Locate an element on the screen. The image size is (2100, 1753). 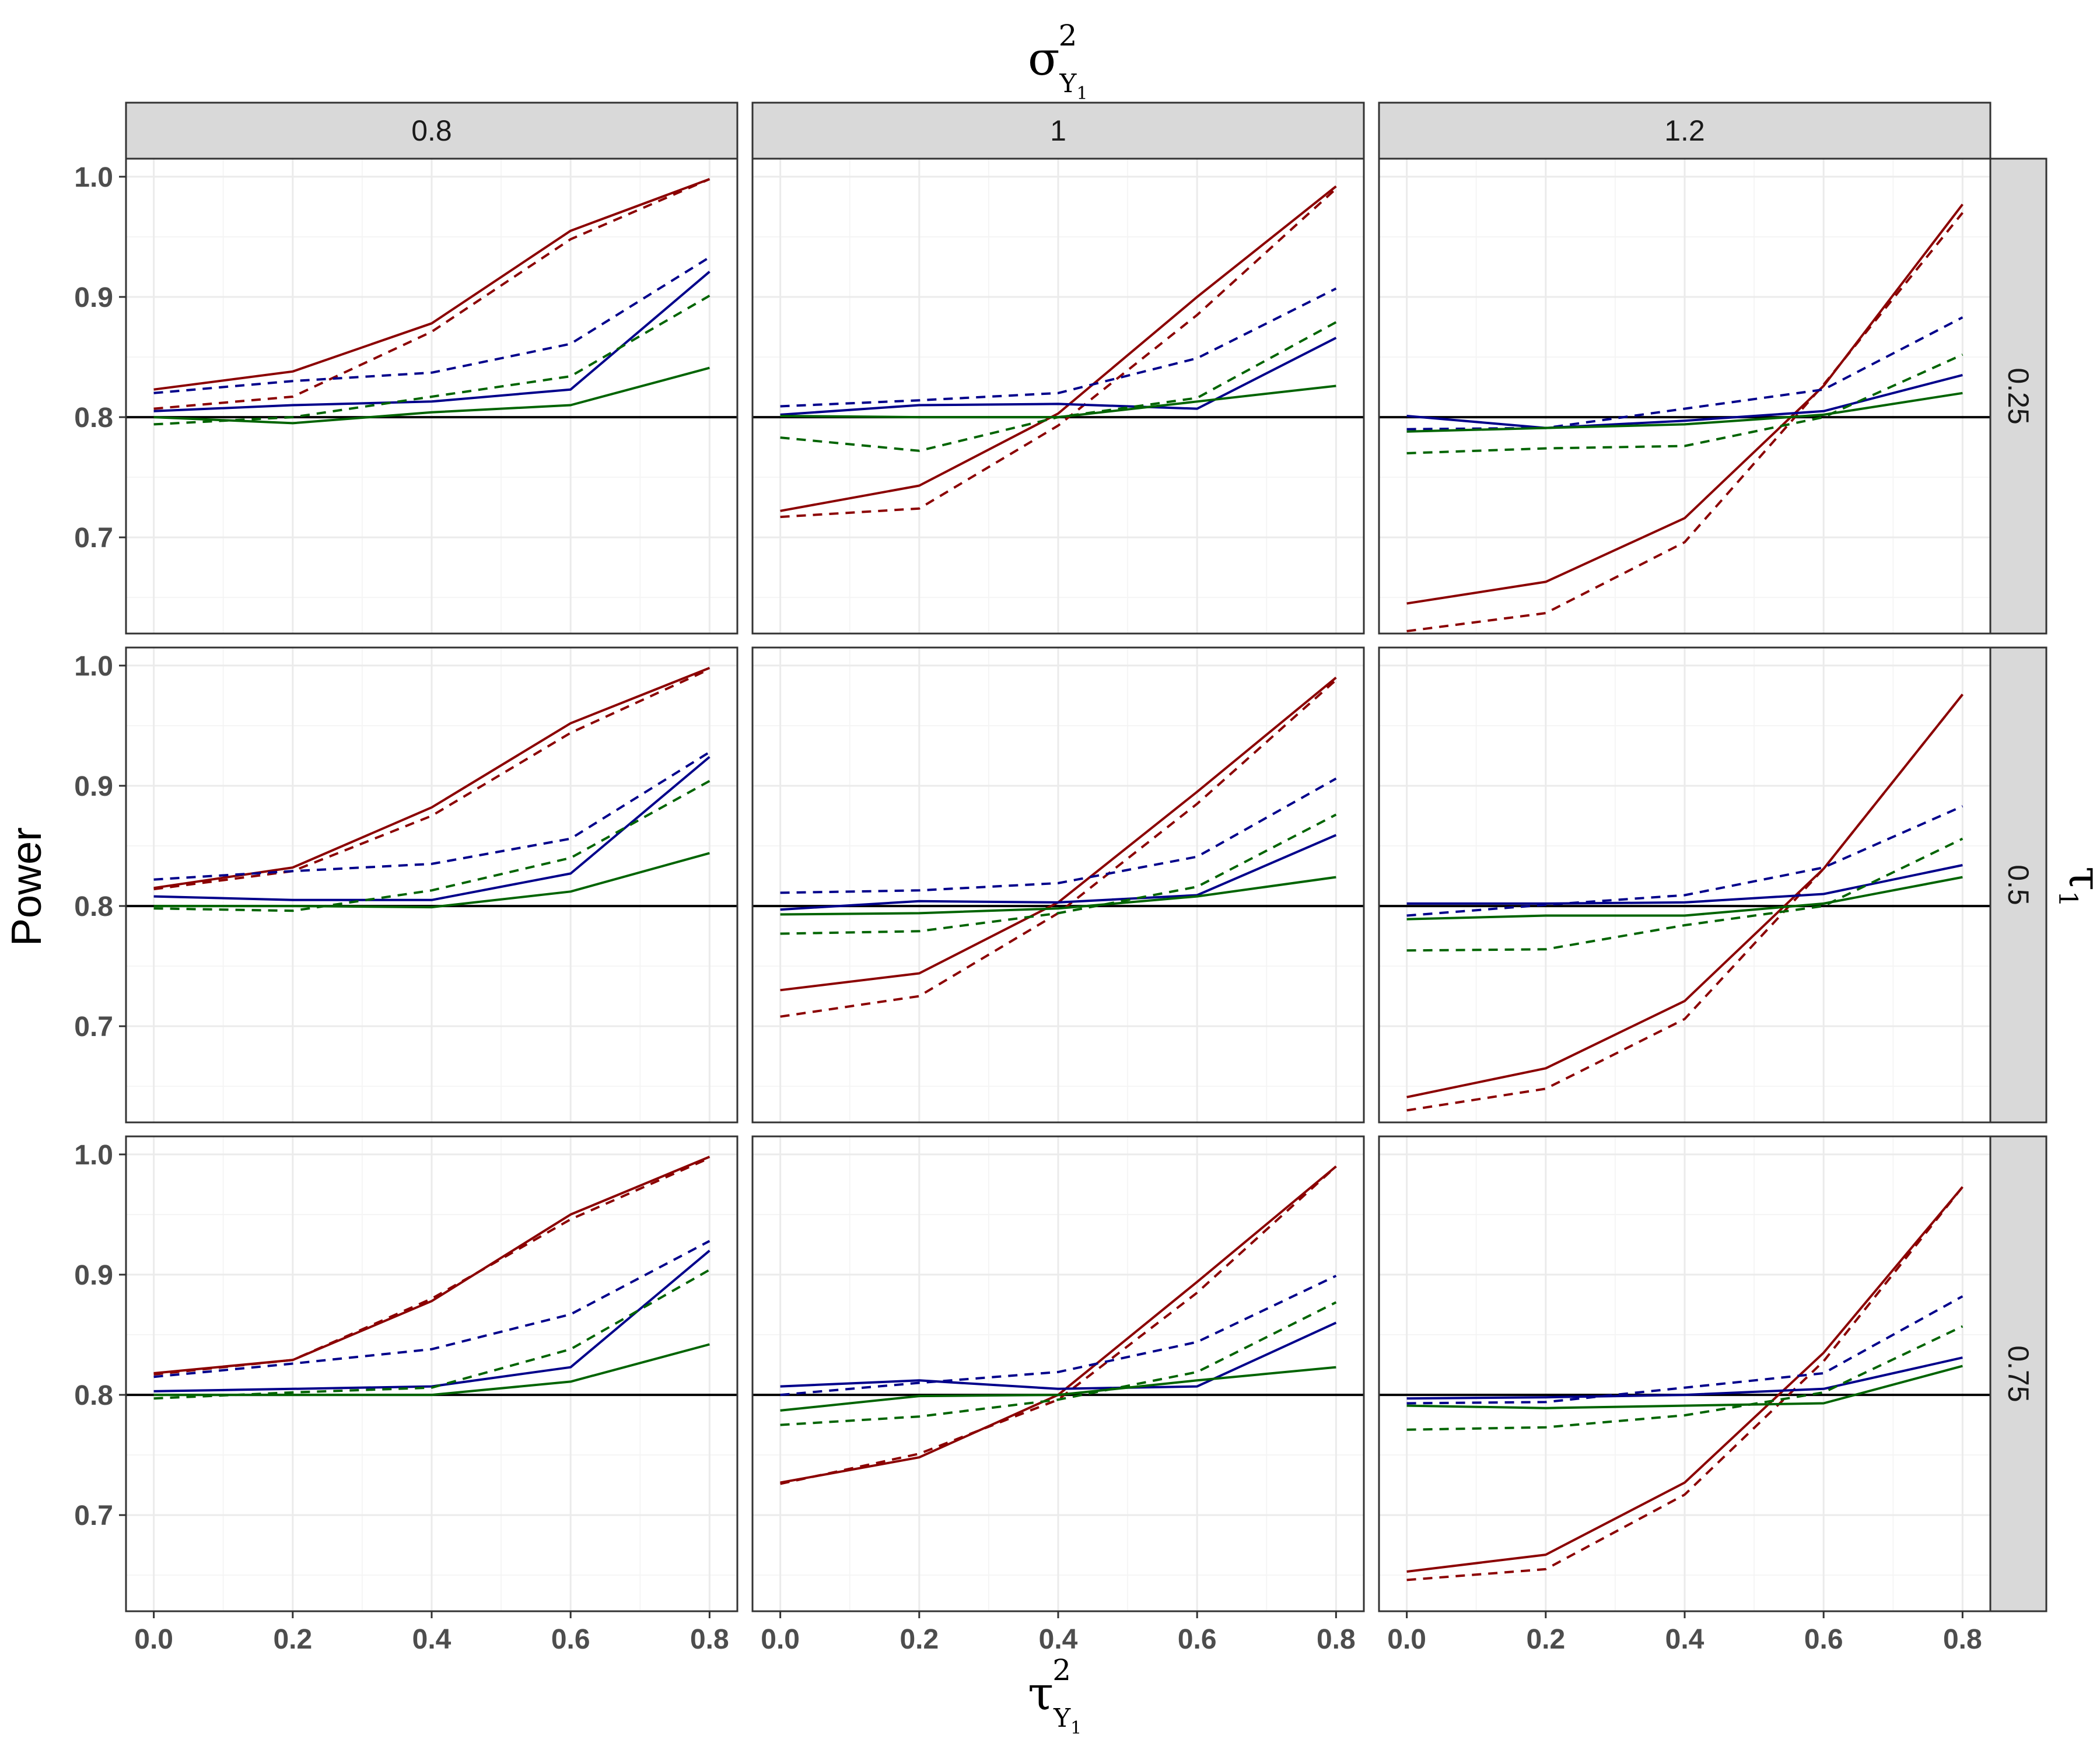
panel-r2-c1 is located at coordinates (1058, 1373).